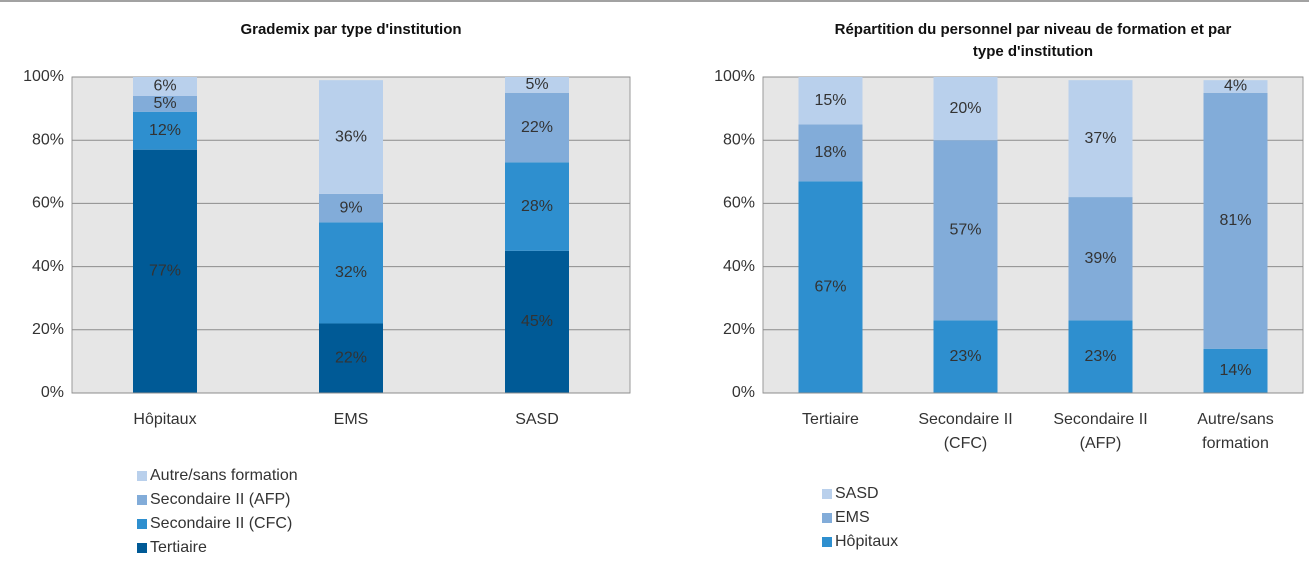  I want to click on value-label: 77%, so click(165, 271).